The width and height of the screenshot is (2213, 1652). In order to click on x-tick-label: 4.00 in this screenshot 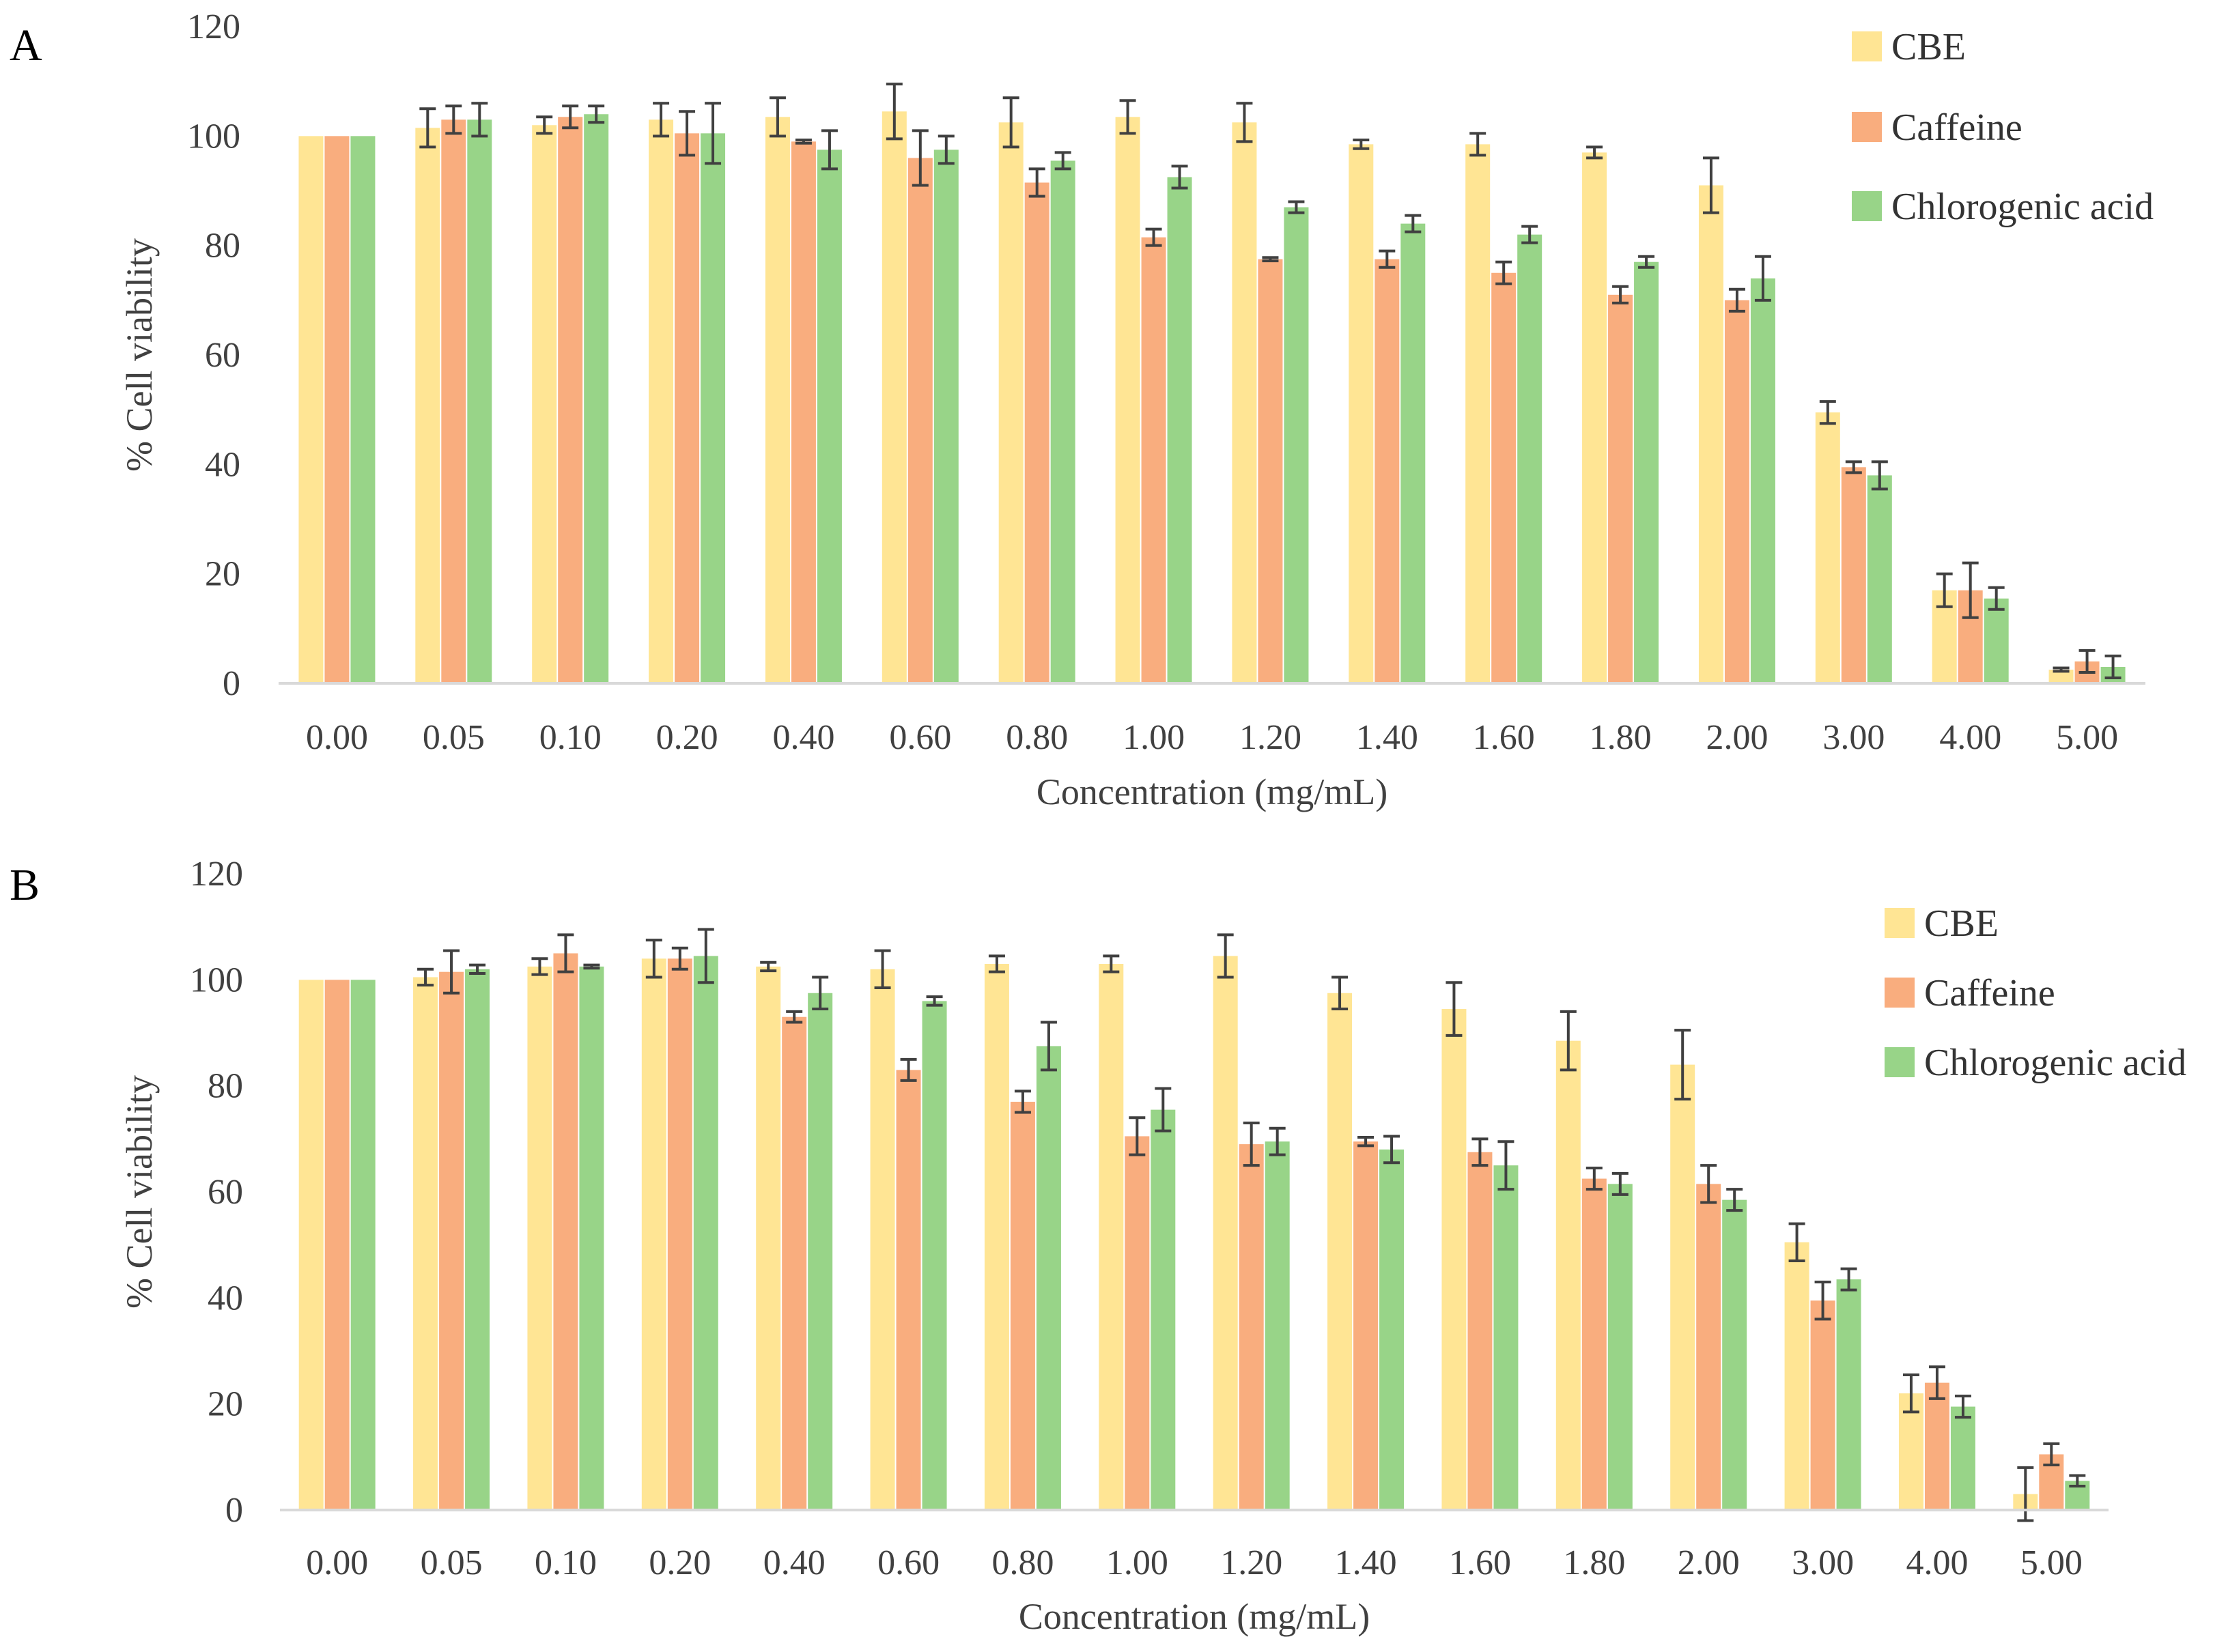, I will do `click(1937, 1562)`.